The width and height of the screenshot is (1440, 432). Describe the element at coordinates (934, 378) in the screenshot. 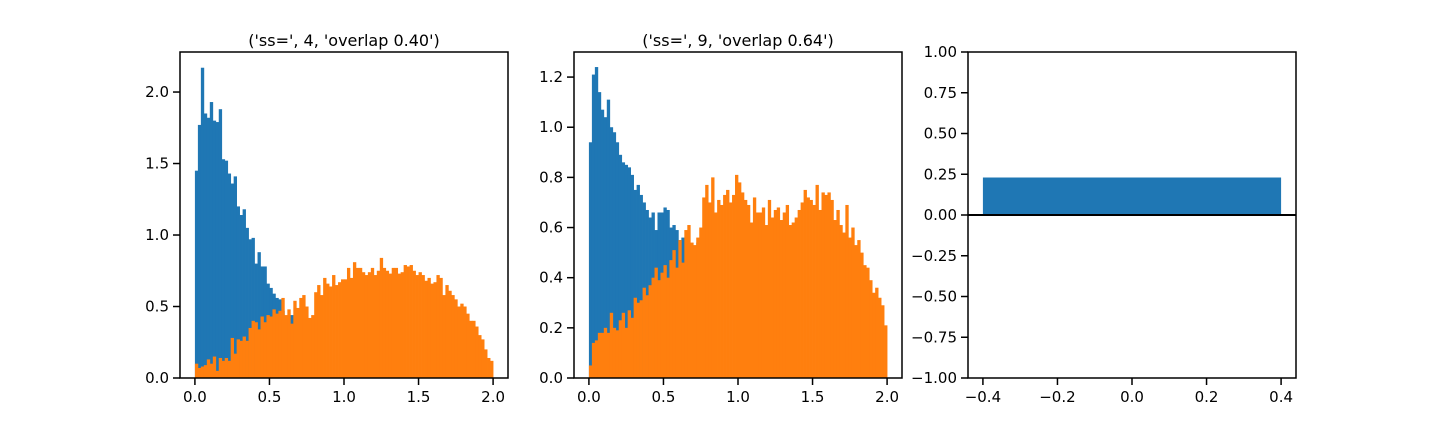

I see `y-tick-label: −1.00` at that location.